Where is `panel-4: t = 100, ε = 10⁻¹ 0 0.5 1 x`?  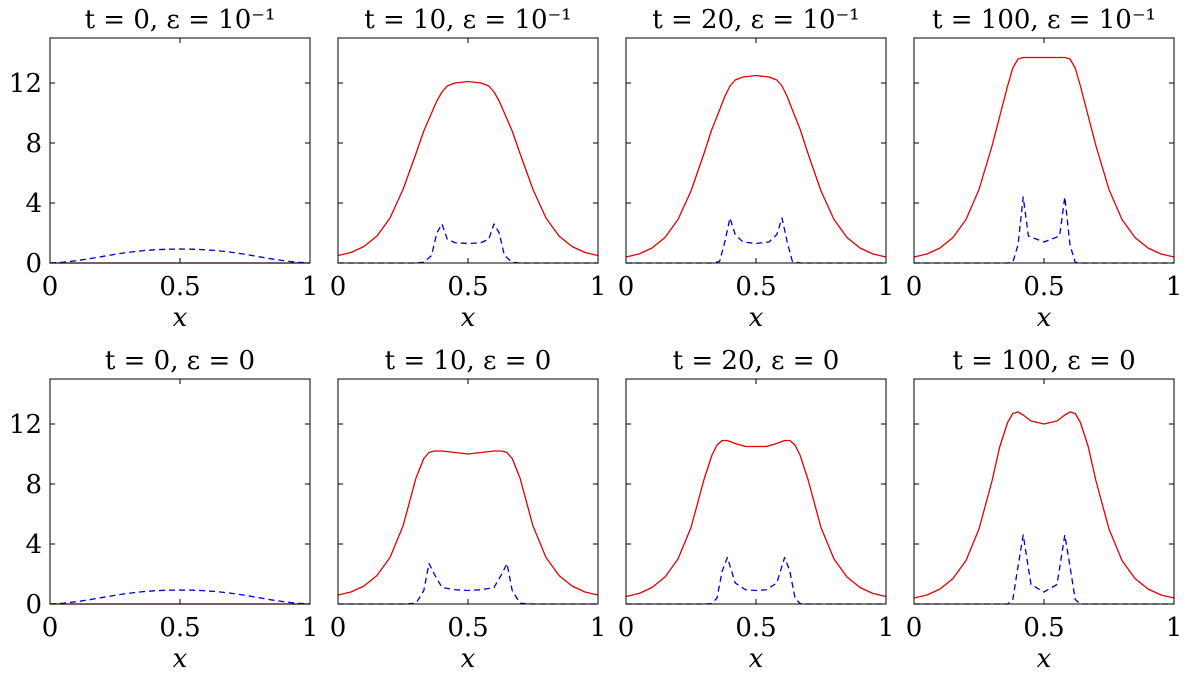
panel-4: t = 100, ε = 10⁻¹ 0 0.5 1 x is located at coordinates (1044, 169).